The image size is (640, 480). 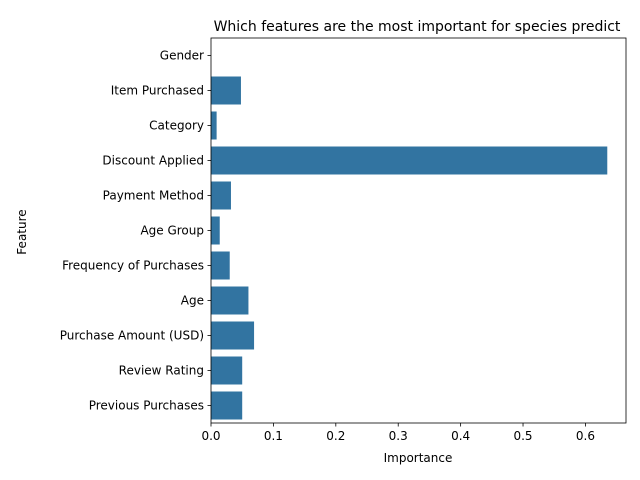 What do you see at coordinates (192, 301) in the screenshot?
I see `y-tick-label: Age` at bounding box center [192, 301].